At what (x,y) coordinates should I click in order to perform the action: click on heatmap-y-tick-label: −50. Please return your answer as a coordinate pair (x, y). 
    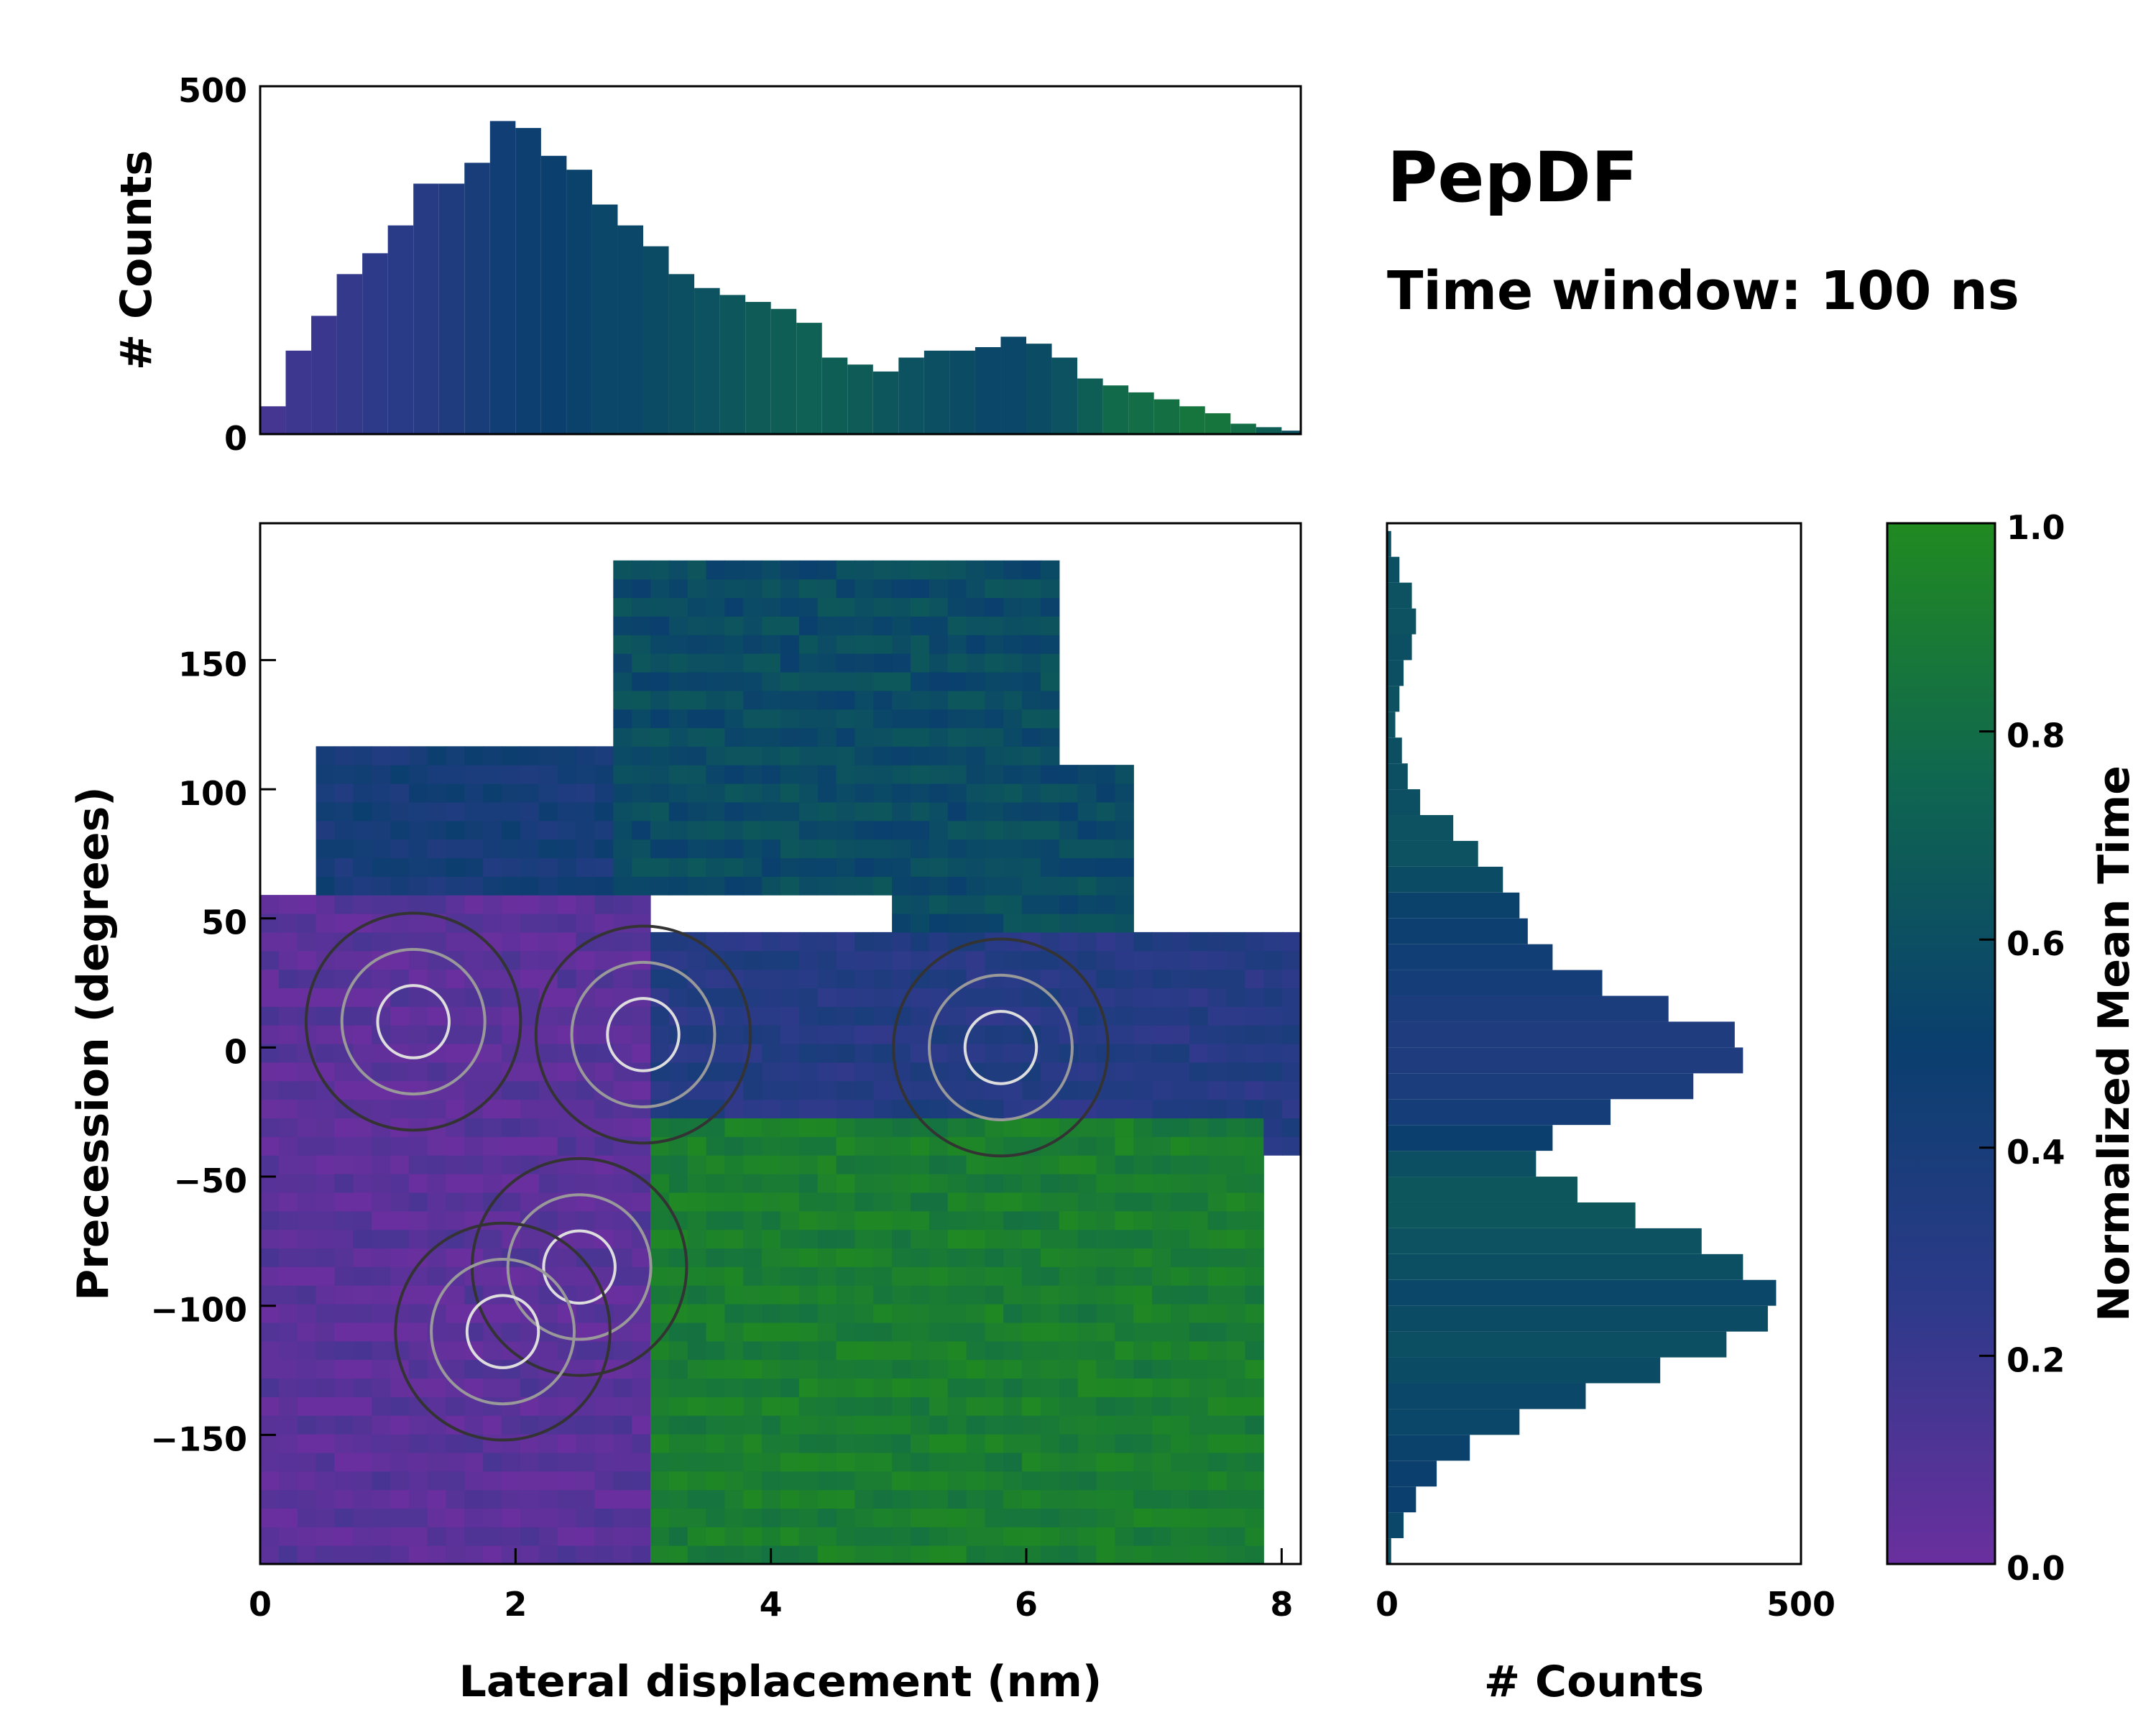
    Looking at the image, I should click on (210, 1181).